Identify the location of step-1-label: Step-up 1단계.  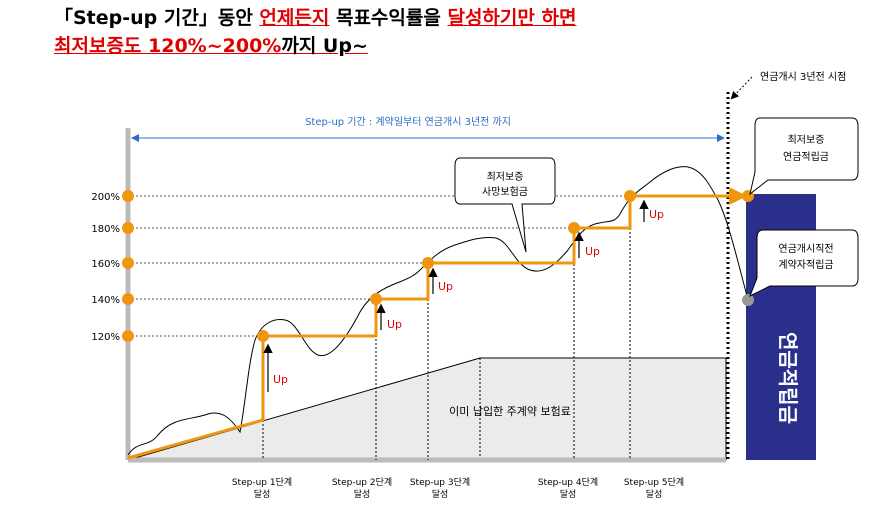
(262, 482).